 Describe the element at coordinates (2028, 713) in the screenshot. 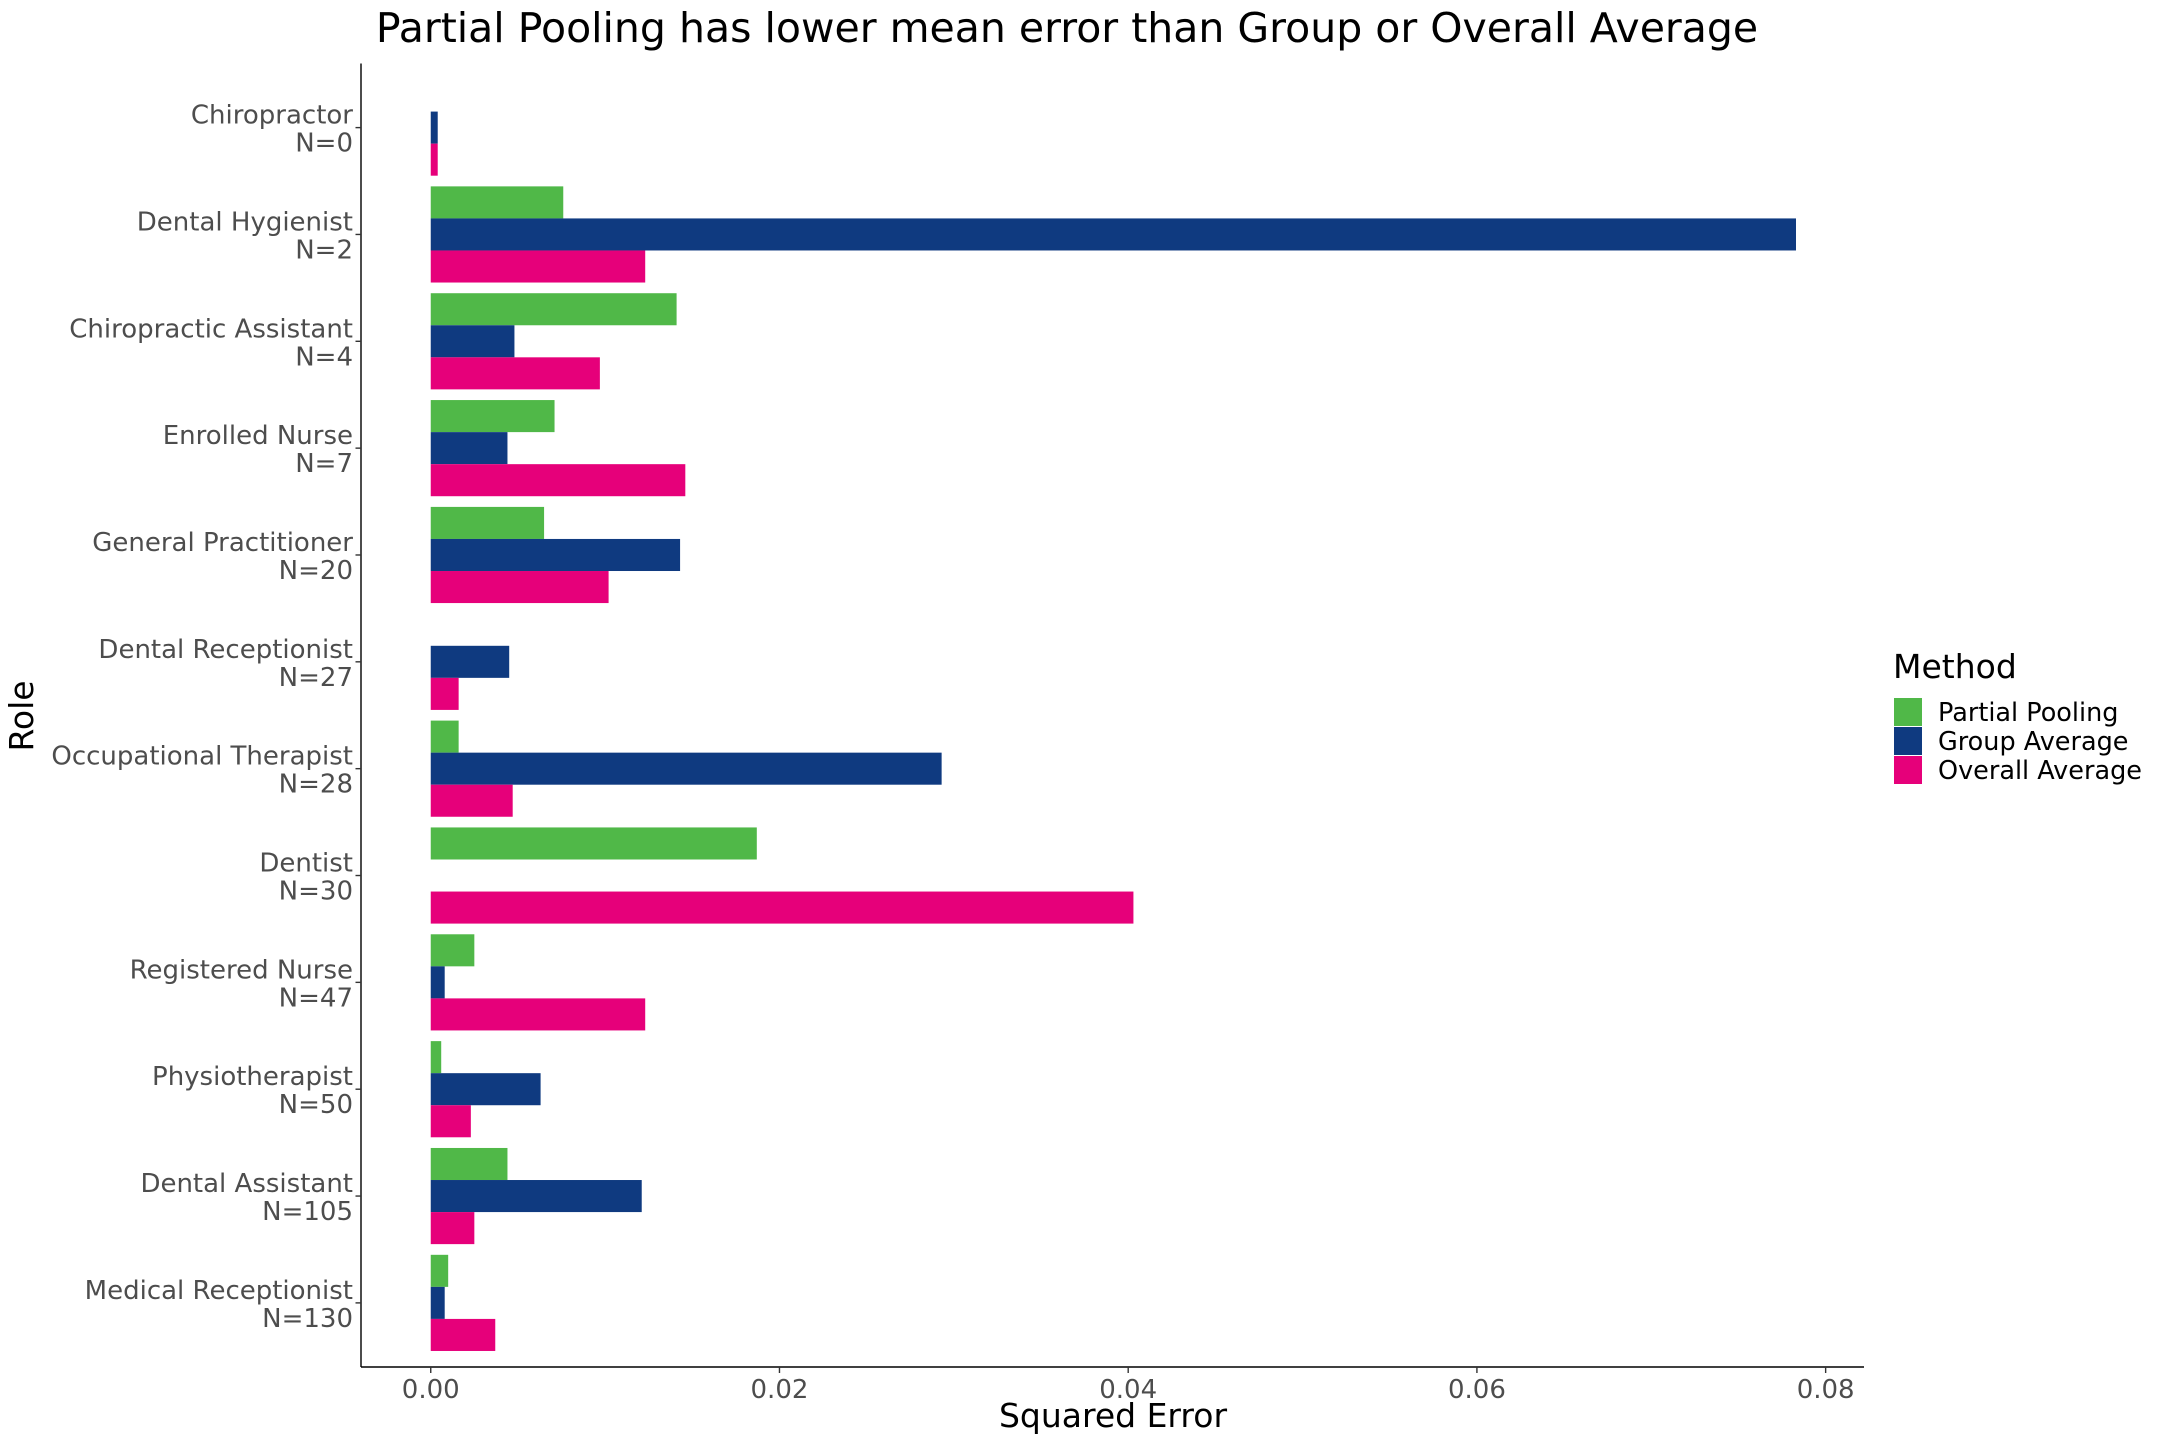

I see `legend-label-partial-pooling: Partial Pooling` at that location.